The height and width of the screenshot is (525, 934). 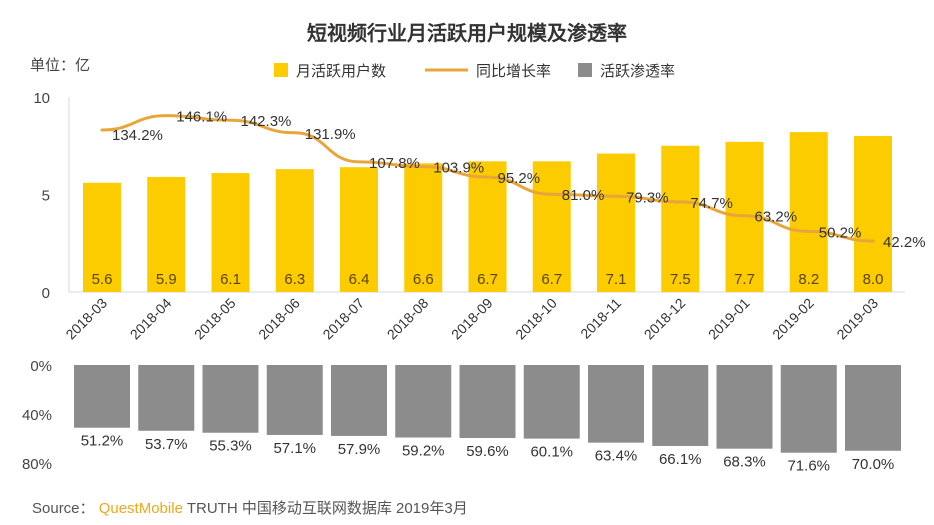 What do you see at coordinates (294, 279) in the screenshot?
I see `bar-label-users: 6.3` at bounding box center [294, 279].